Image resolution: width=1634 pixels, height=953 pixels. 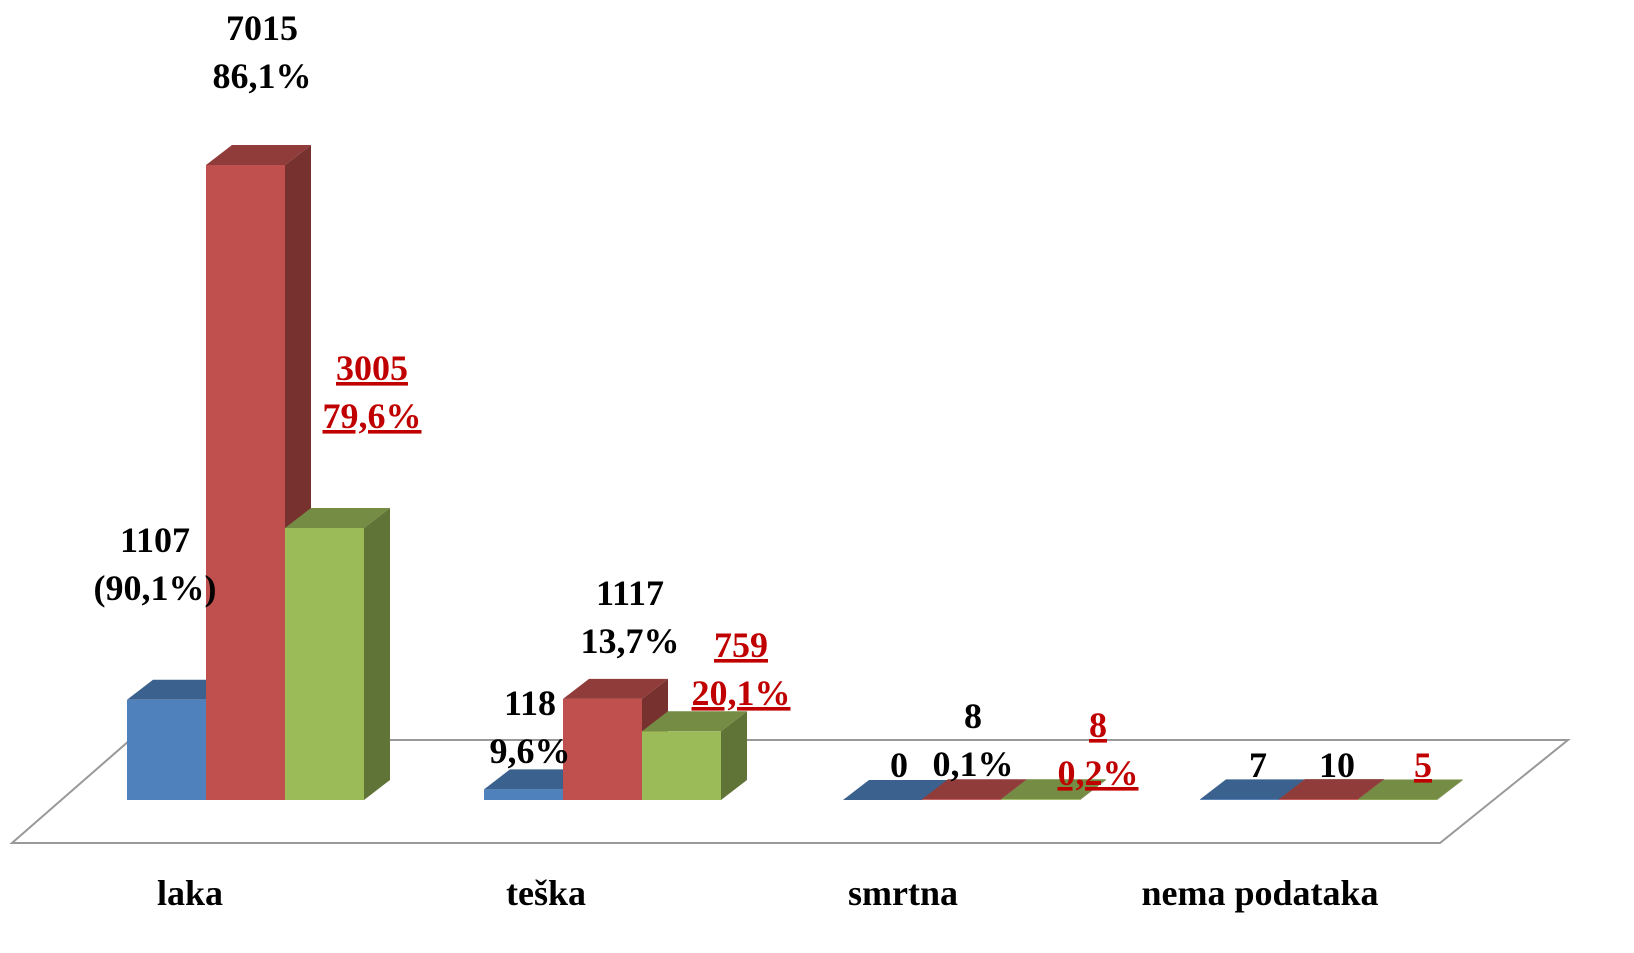 I want to click on data-label: 5, so click(x=1423, y=765).